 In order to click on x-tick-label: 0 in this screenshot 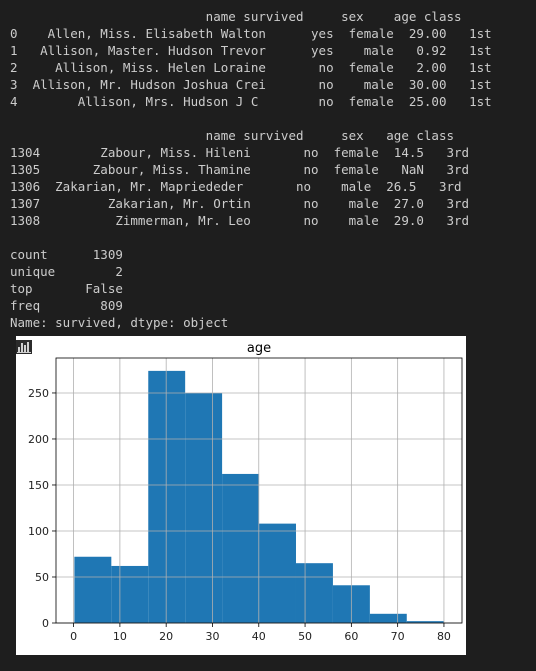, I will do `click(73, 636)`.